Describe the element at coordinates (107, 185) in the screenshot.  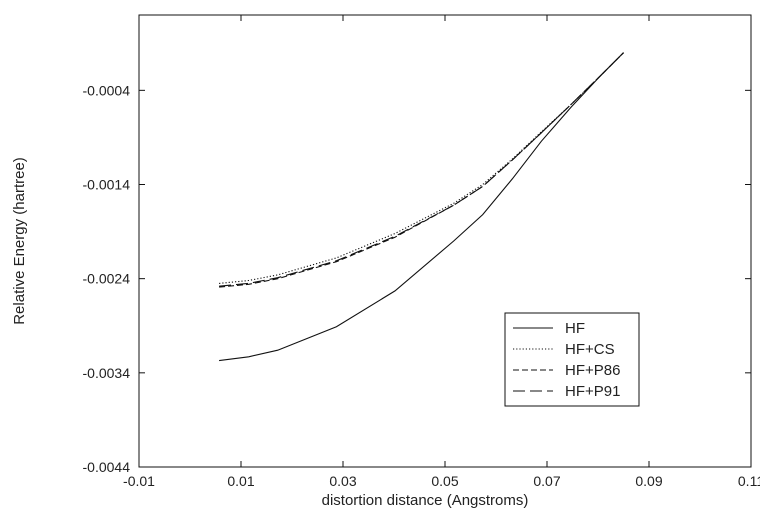
I see `y-tick-label: -0.0014` at that location.